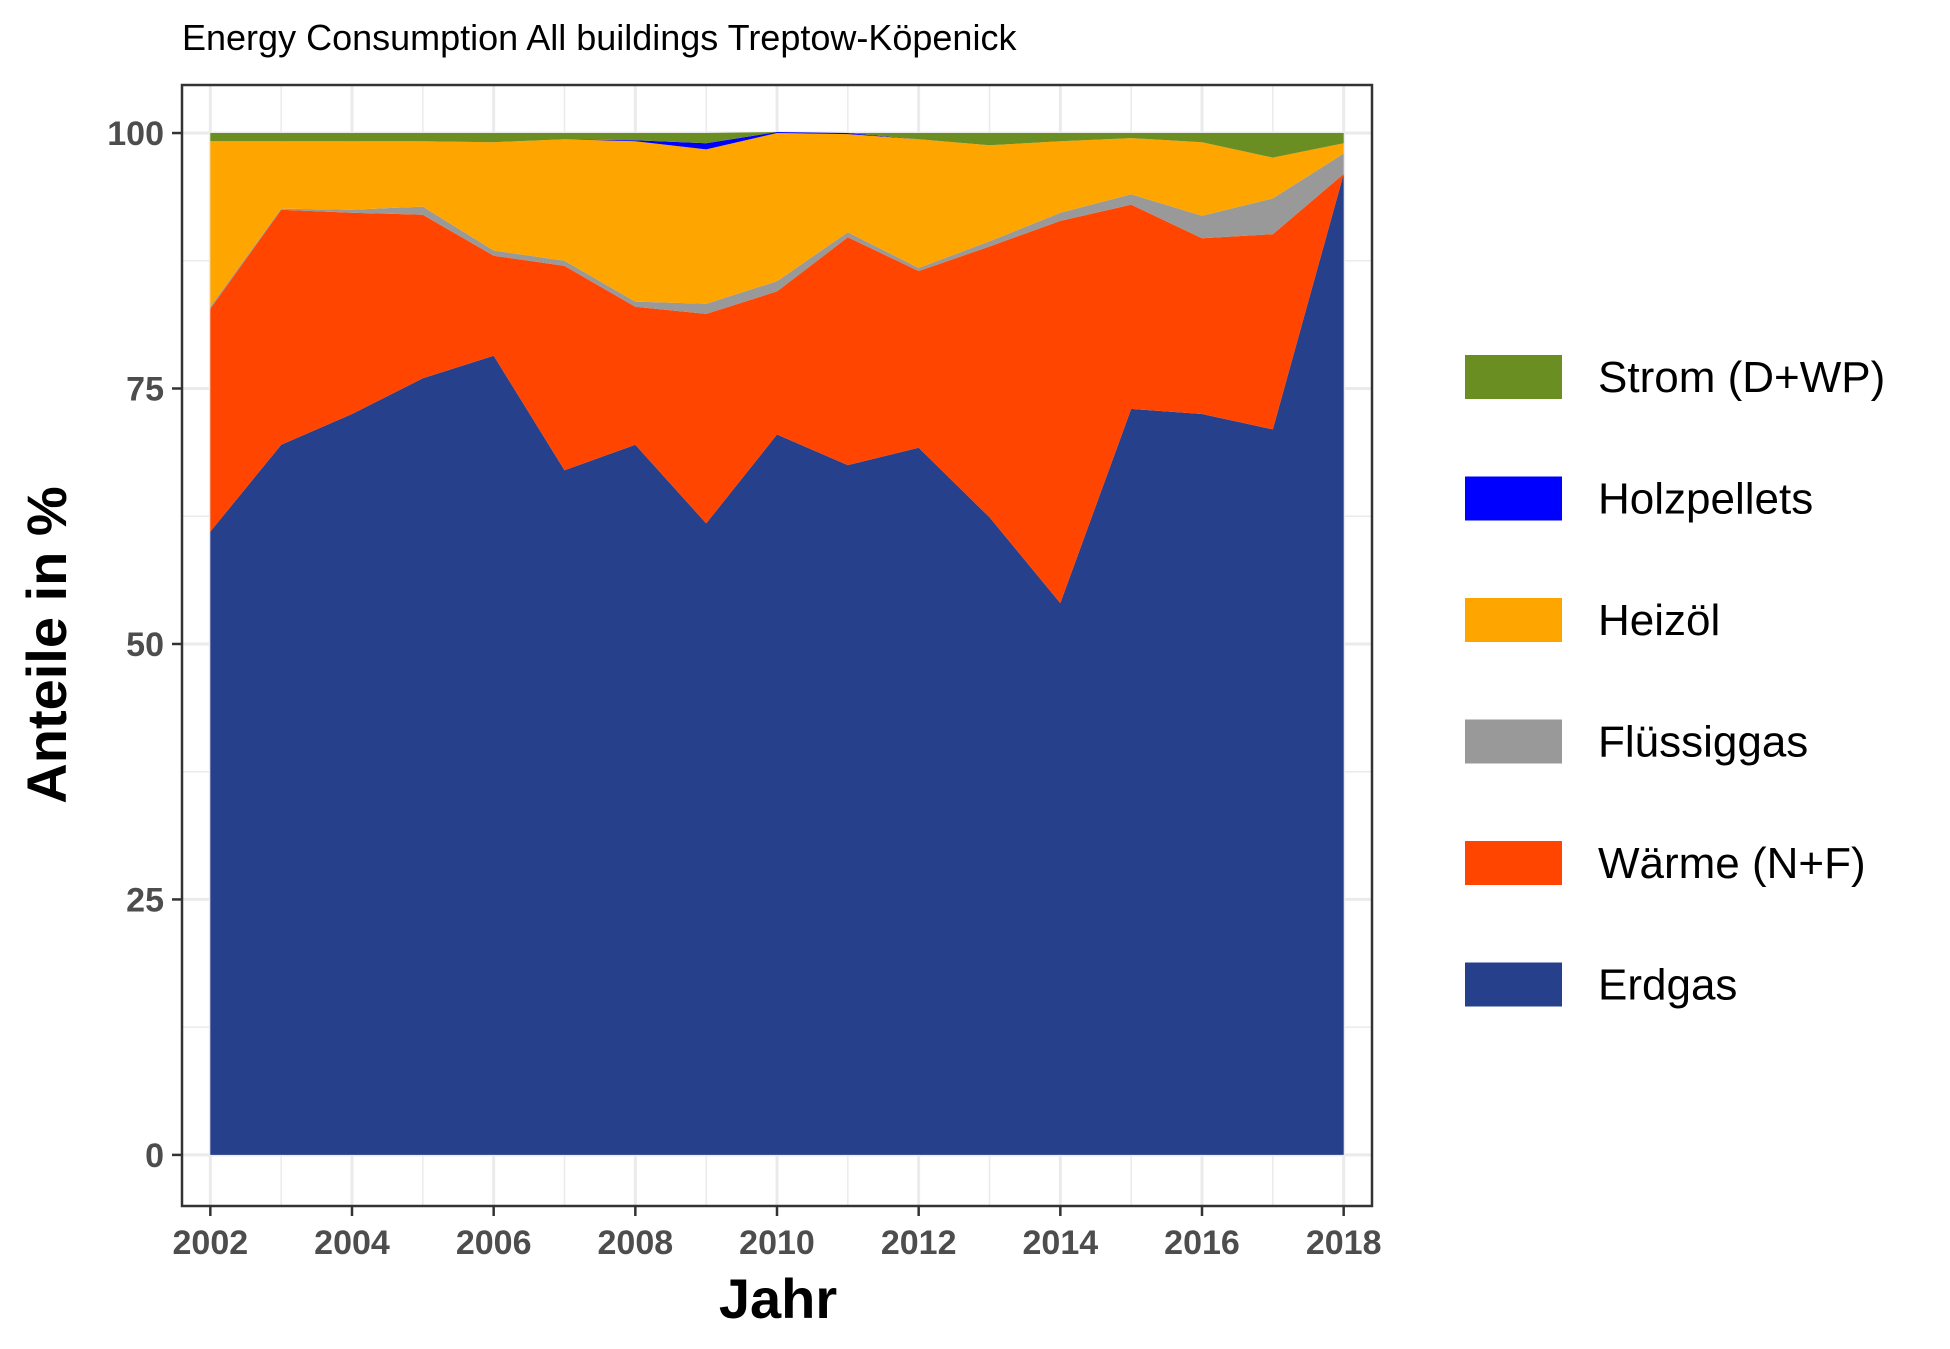  I want to click on legend-label-heiz-l: Heizöl, so click(1659, 620).